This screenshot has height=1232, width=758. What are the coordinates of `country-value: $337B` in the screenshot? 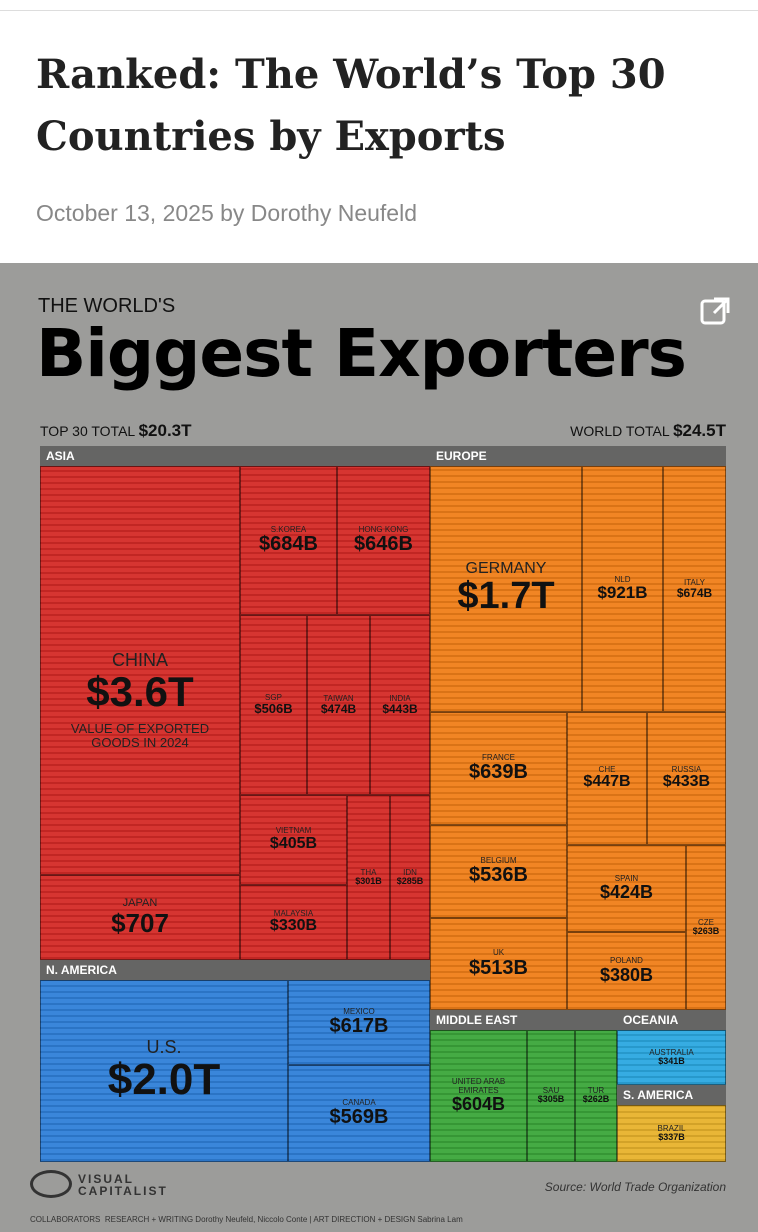 It's located at (671, 1136).